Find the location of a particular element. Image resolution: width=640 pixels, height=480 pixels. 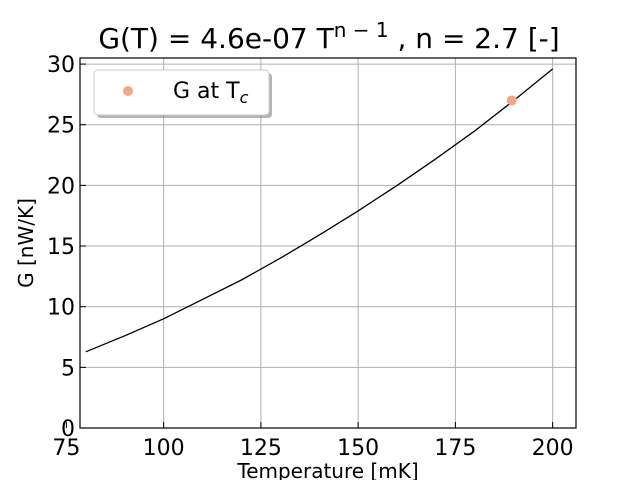

y-tick-label: 10 is located at coordinates (61, 308).